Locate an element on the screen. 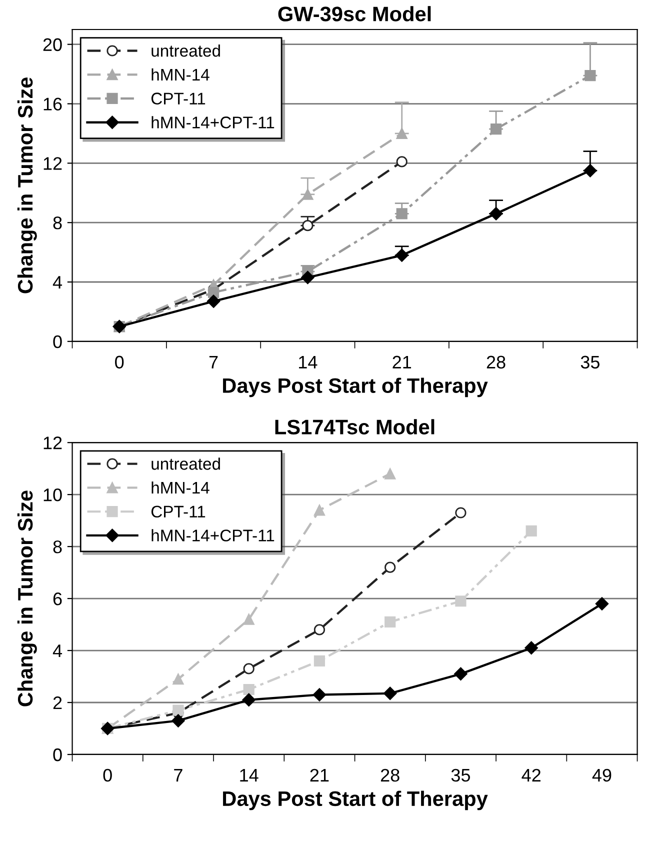 The image size is (657, 843). y-tick-label: 10 is located at coordinates (53, 495).